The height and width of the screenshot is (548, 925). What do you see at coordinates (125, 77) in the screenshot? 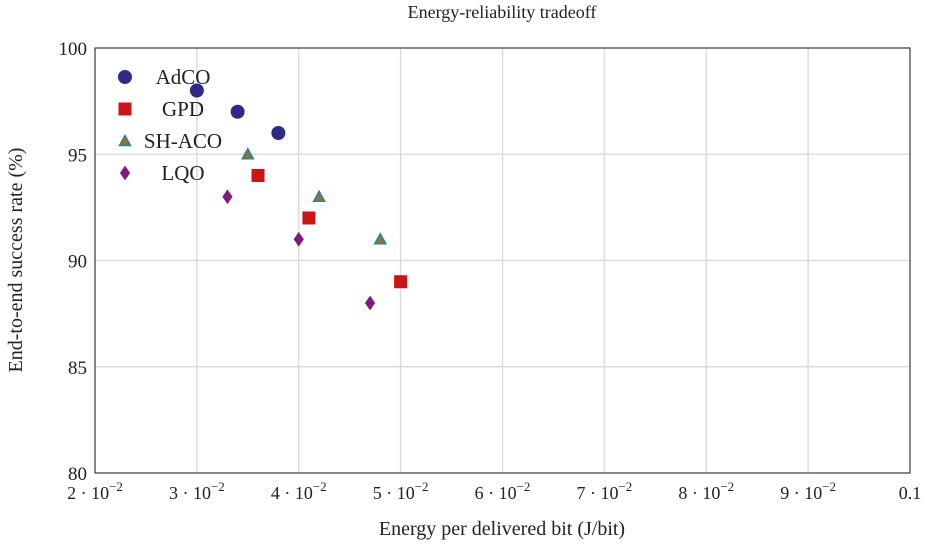
I see `legend-marker-adco` at bounding box center [125, 77].